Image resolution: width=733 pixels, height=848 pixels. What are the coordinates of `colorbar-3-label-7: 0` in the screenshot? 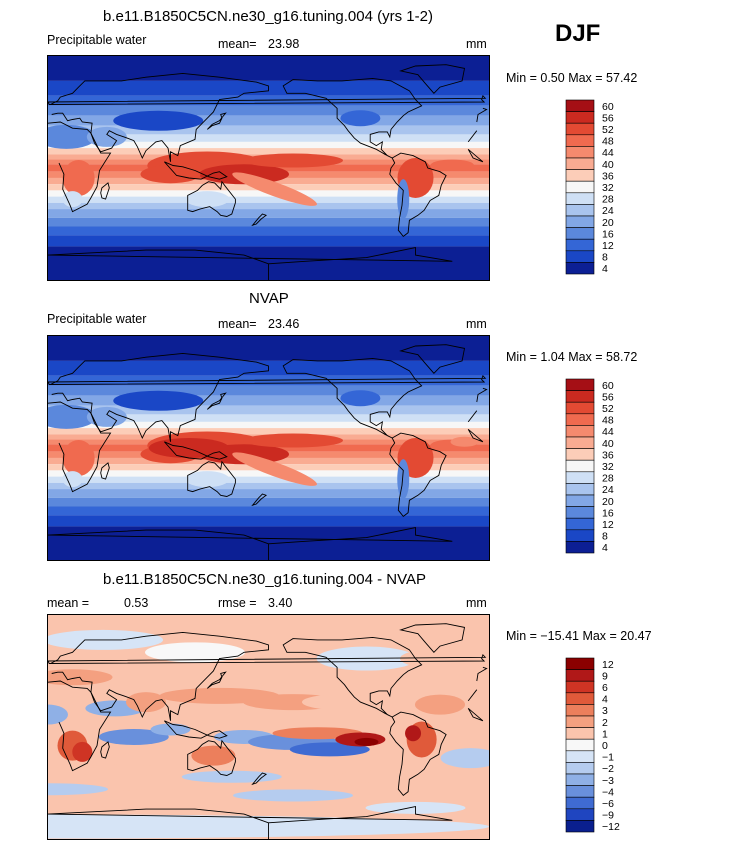 It's located at (605, 746).